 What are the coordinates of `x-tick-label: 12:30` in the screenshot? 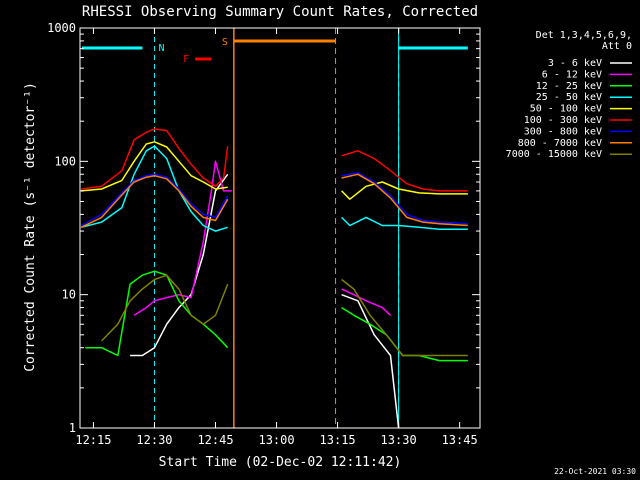 It's located at (154, 440).